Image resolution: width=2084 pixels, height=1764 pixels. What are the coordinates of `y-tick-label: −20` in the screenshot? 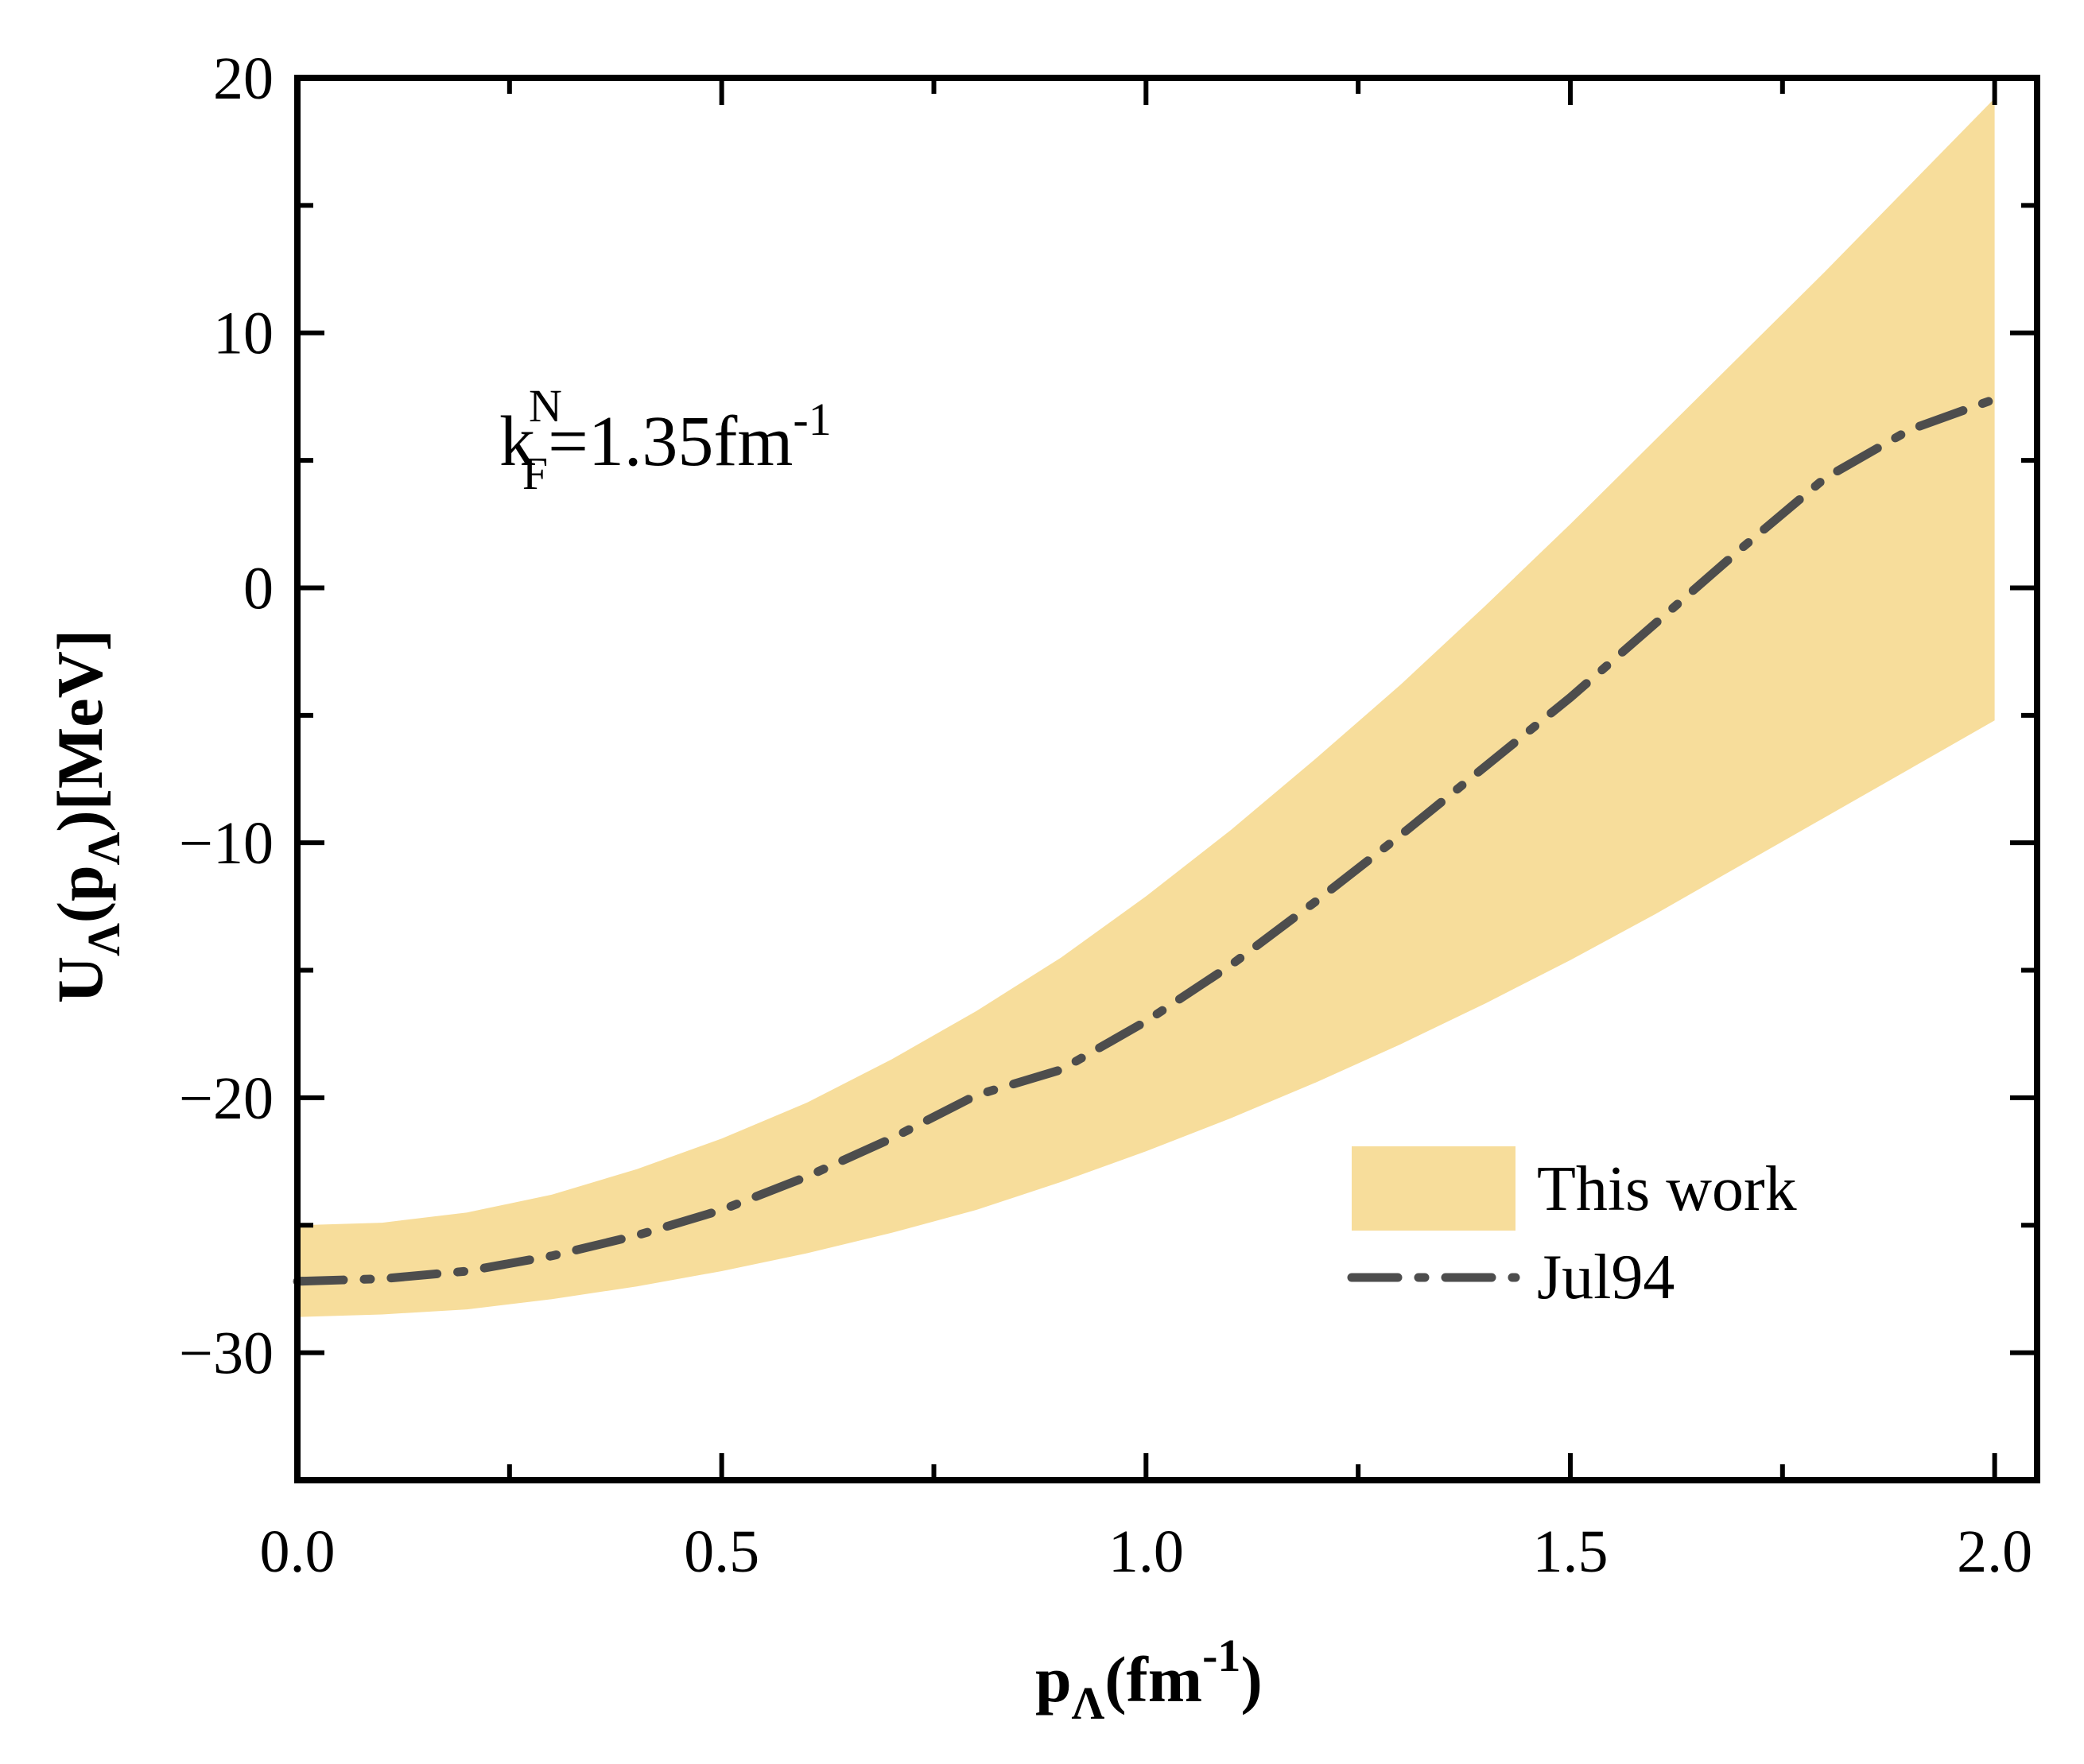 It's located at (226, 1098).